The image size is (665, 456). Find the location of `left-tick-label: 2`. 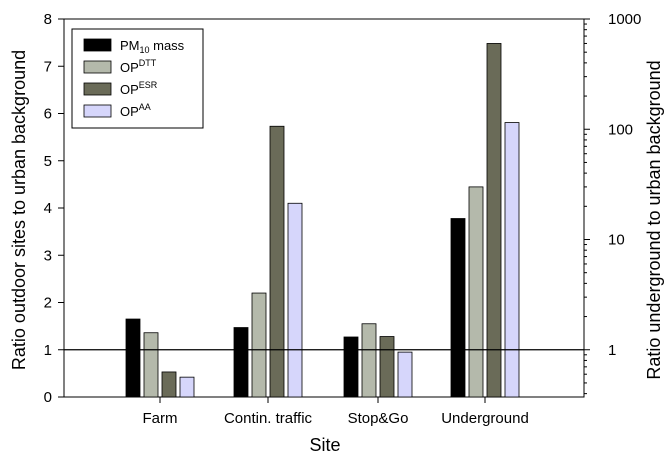

left-tick-label: 2 is located at coordinates (48, 303).